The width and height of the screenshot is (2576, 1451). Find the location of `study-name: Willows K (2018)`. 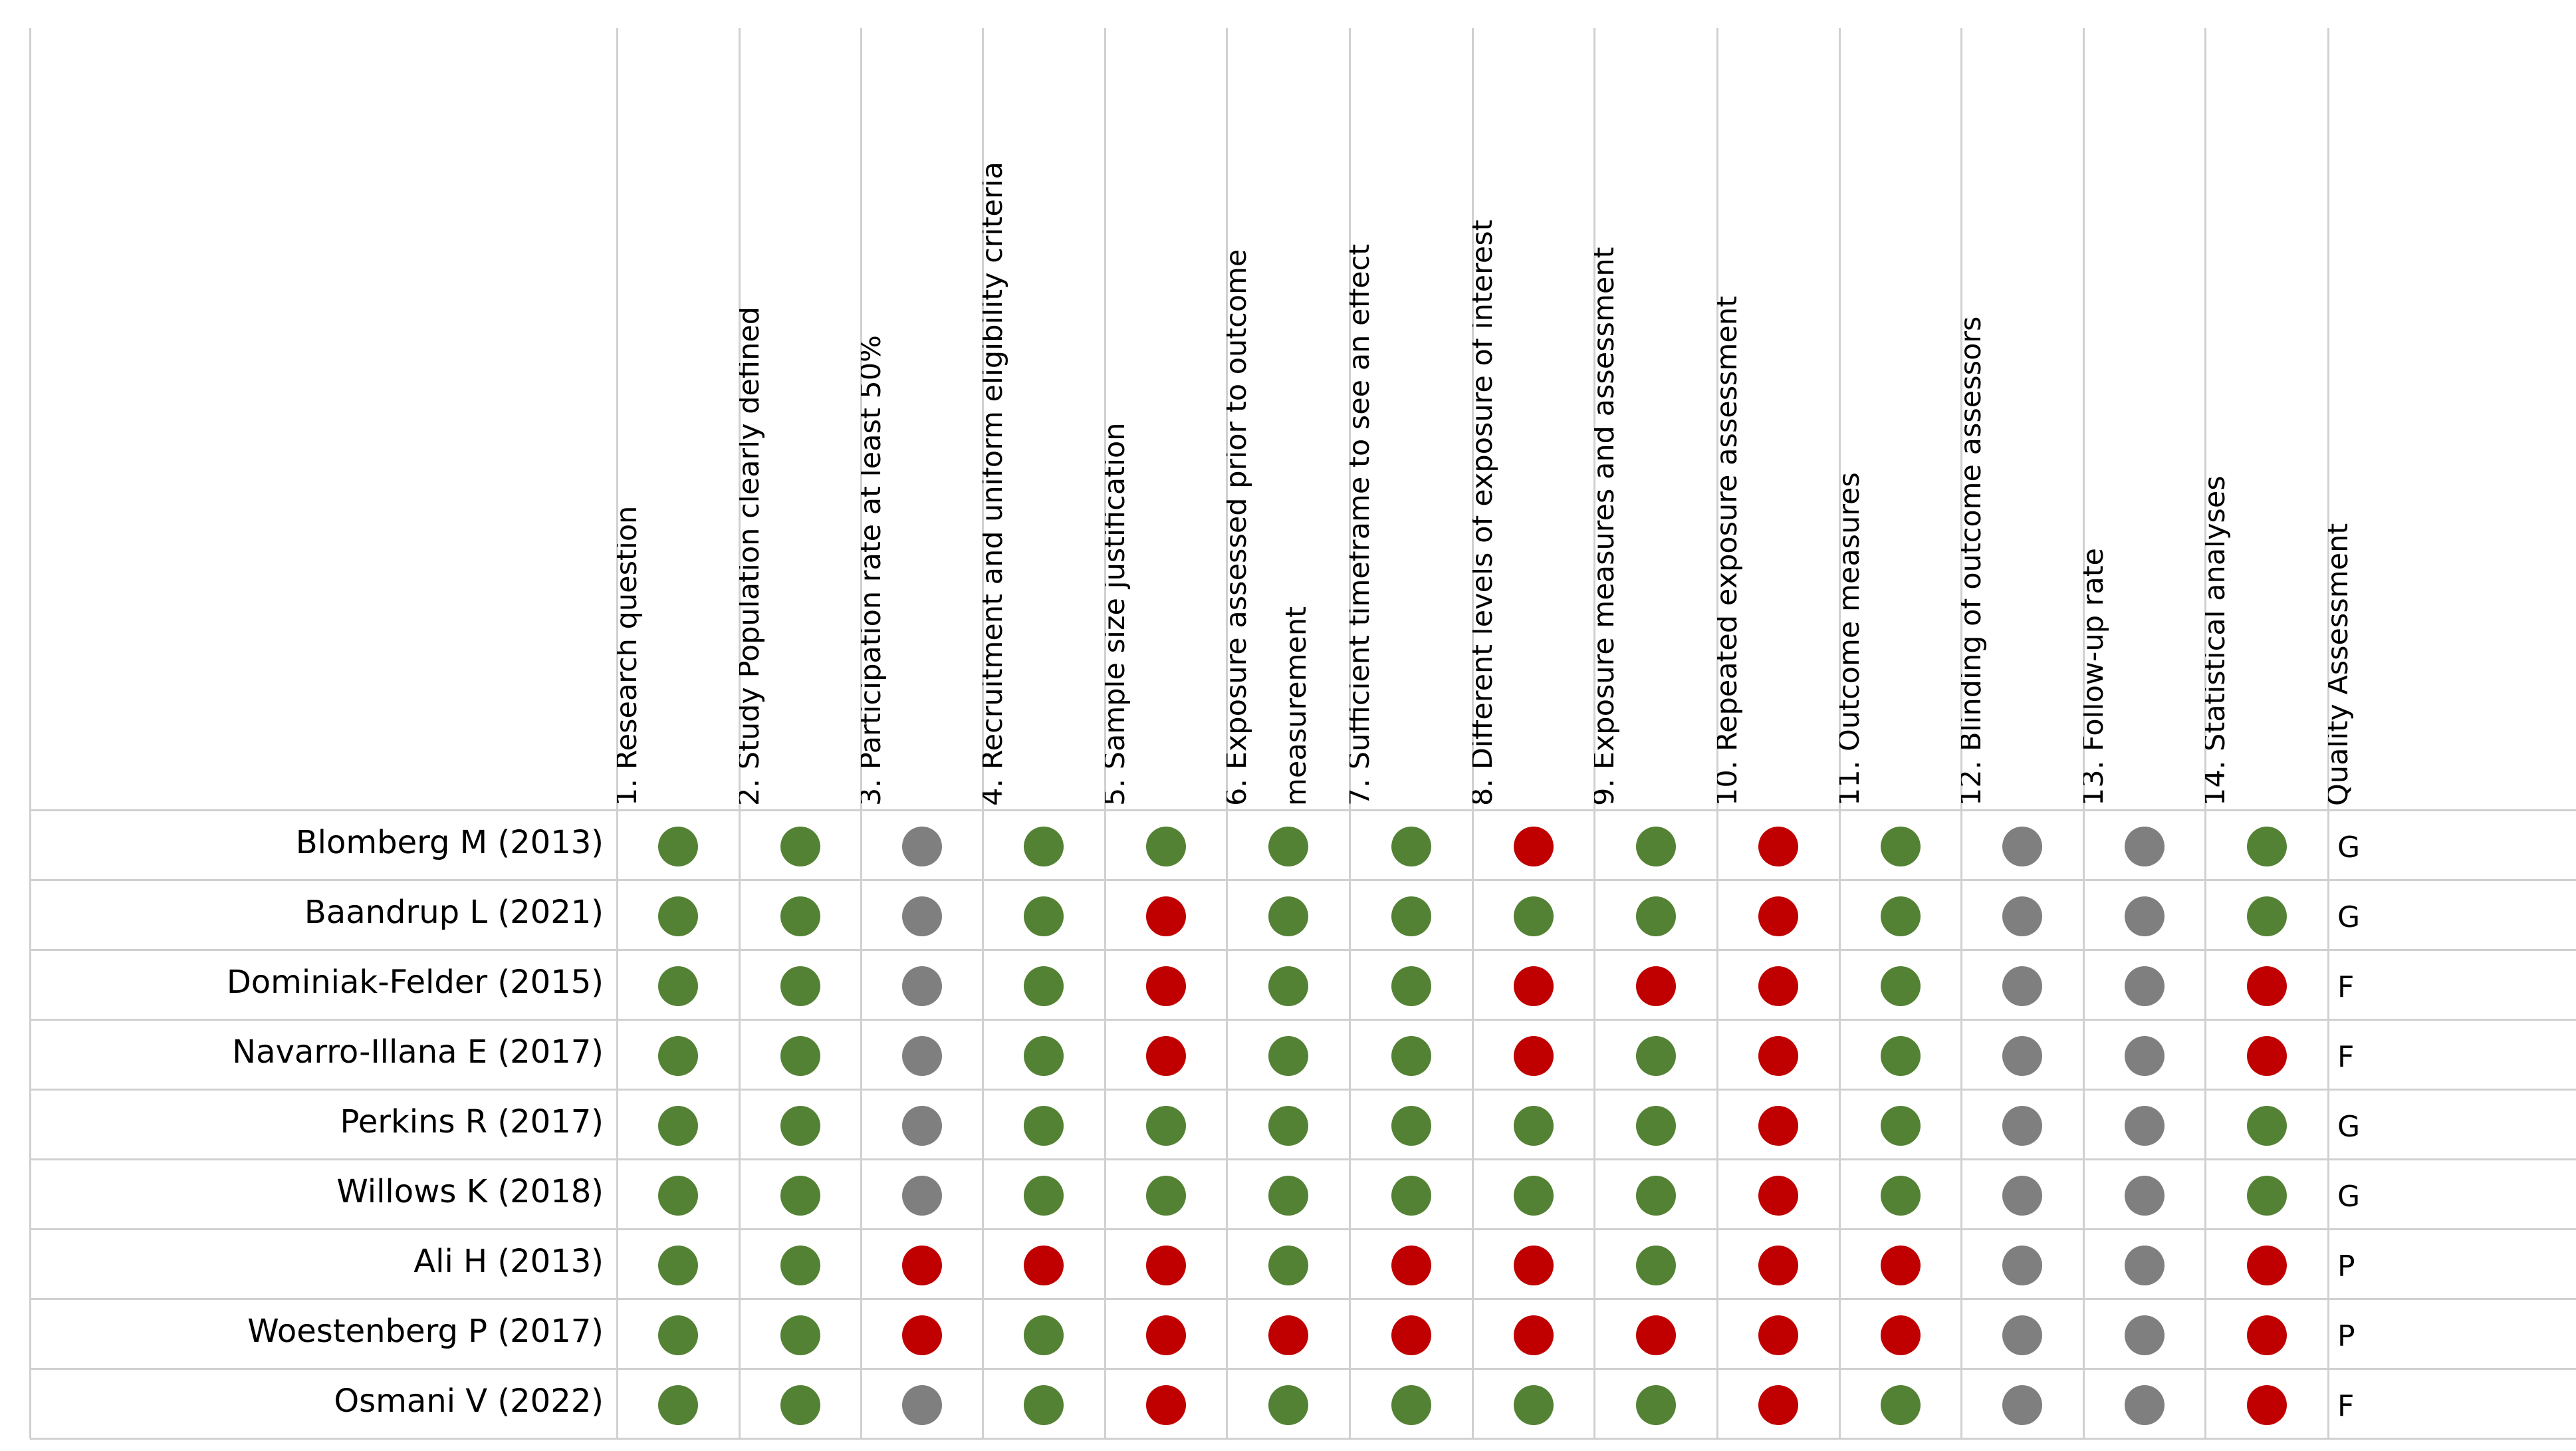

study-name: Willows K (2018) is located at coordinates (470, 1191).